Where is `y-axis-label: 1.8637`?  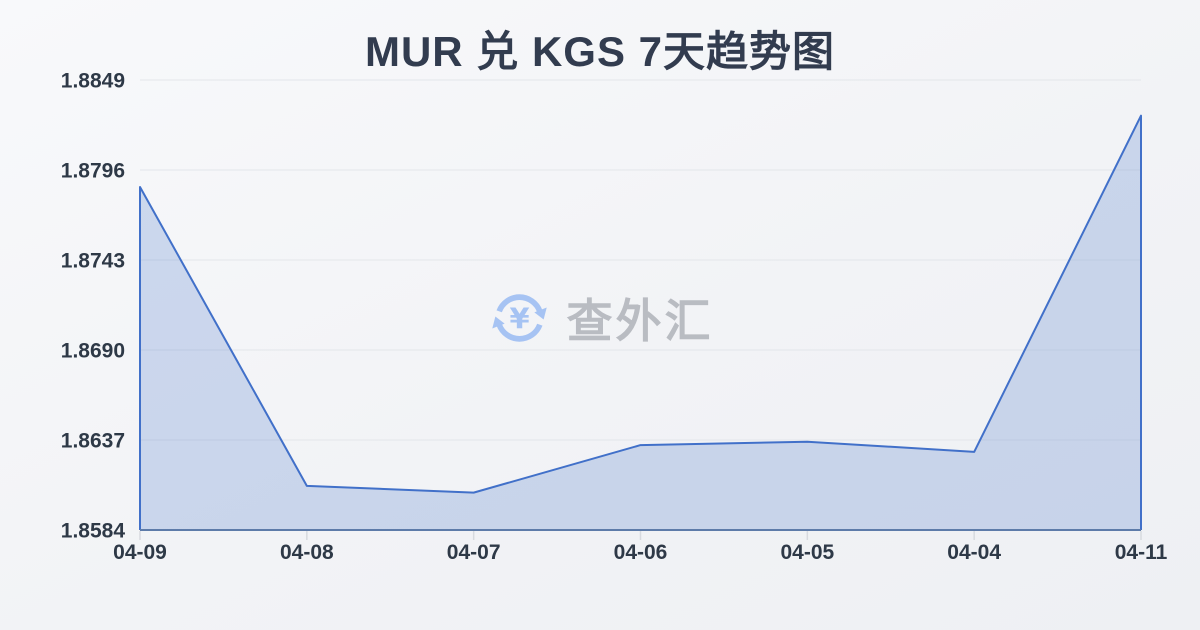 y-axis-label: 1.8637 is located at coordinates (93, 441).